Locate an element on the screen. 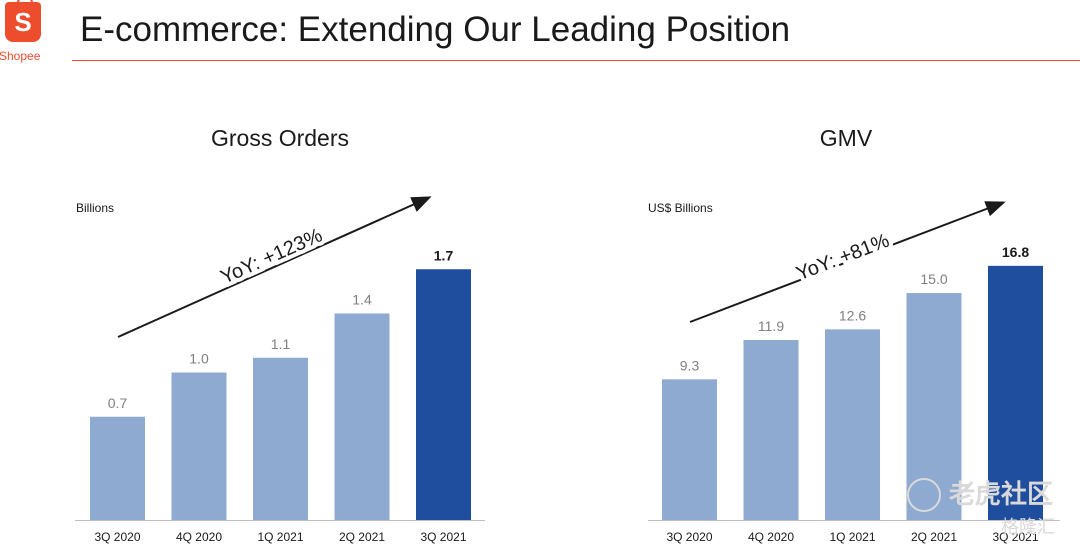 The image size is (1080, 559). value-label: 12.6 is located at coordinates (852, 315).